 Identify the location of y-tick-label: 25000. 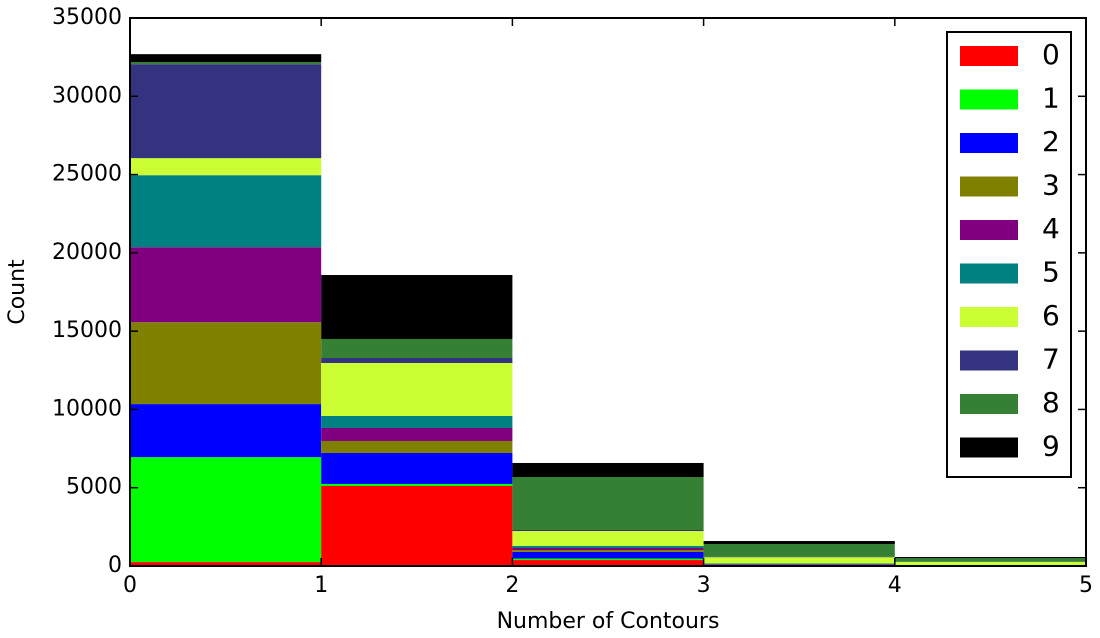
(87, 174).